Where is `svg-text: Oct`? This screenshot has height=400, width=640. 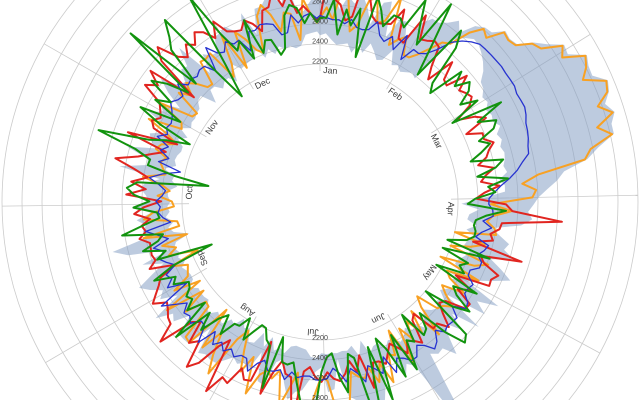
svg-text: Oct is located at coordinates (189, 192).